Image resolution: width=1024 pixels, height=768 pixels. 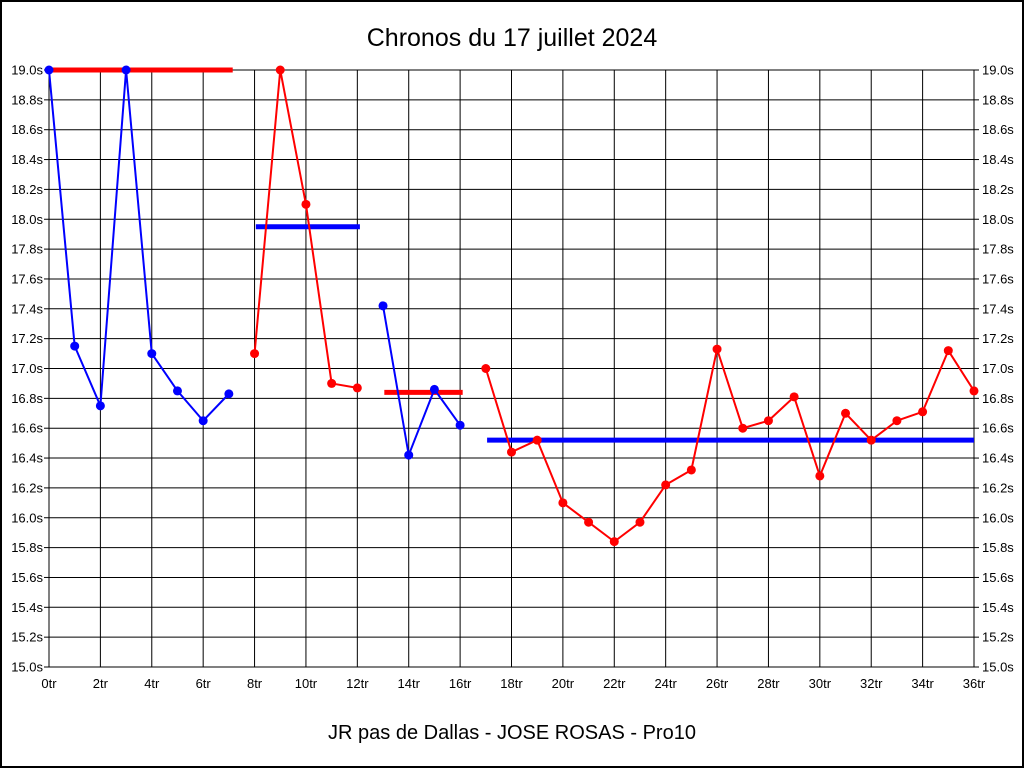 What do you see at coordinates (306, 683) in the screenshot?
I see `x-axis-label: 10tr` at bounding box center [306, 683].